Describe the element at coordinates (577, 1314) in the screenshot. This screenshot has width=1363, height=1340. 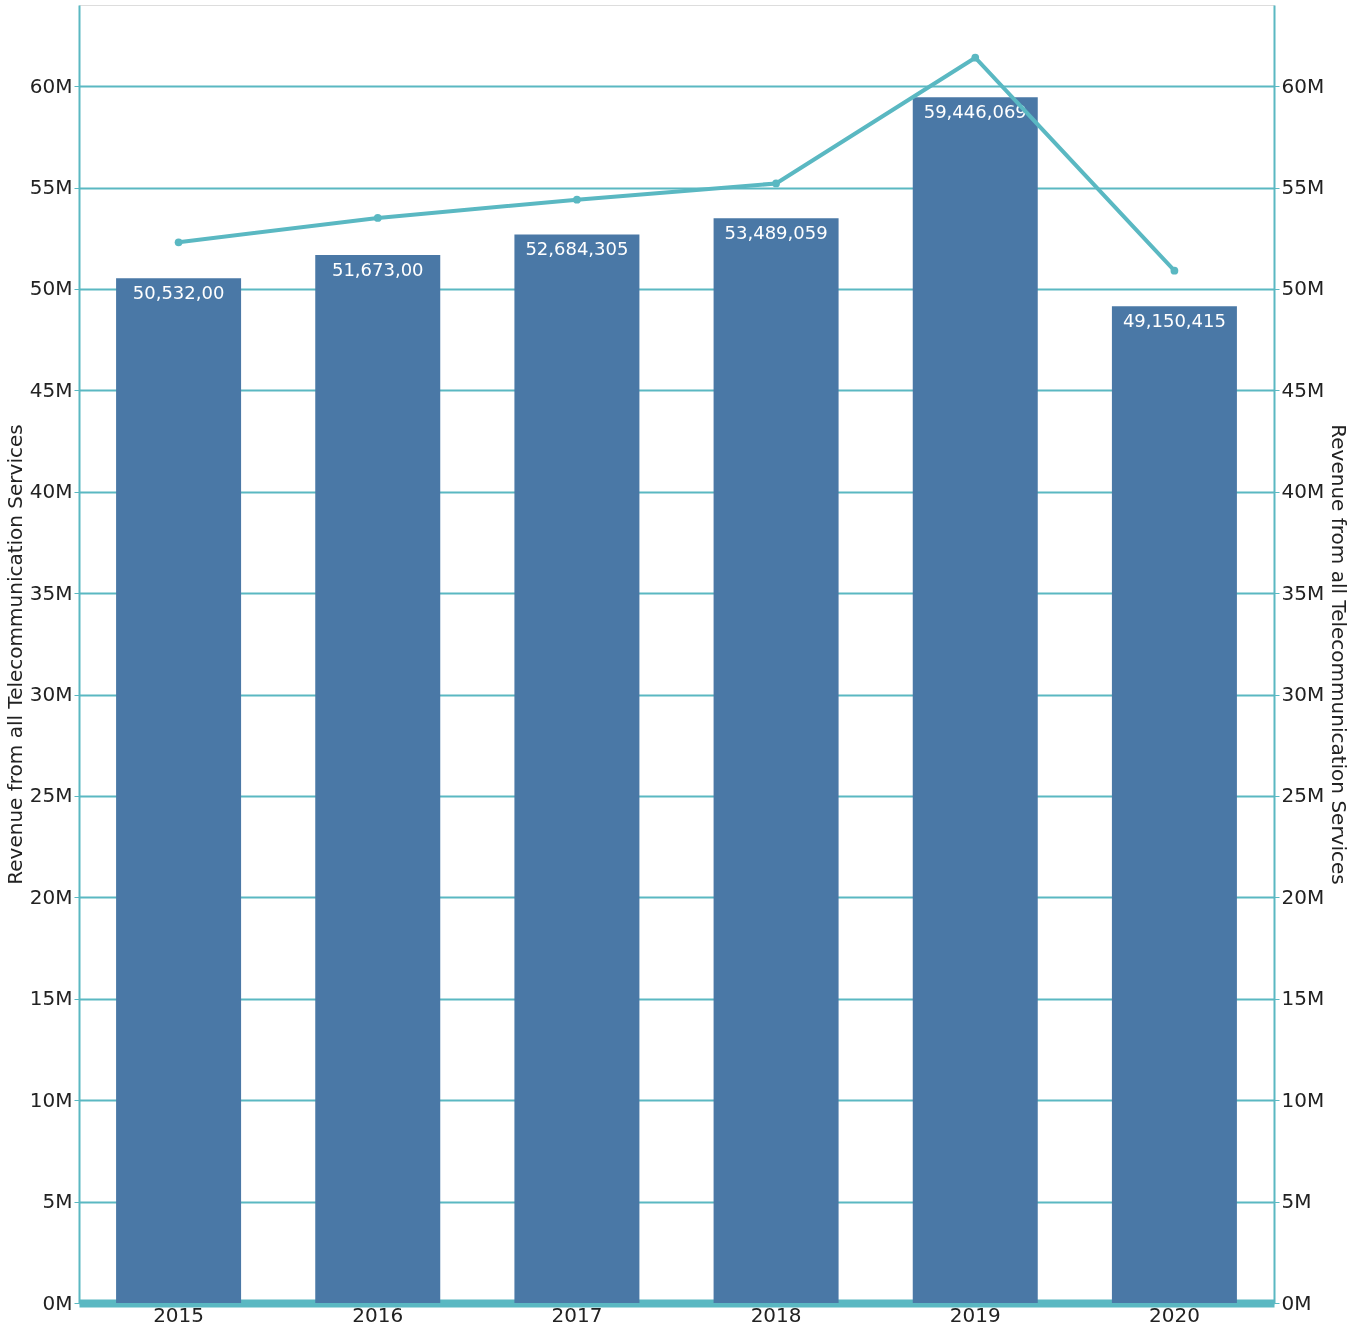
I see `x-tick-label: 2017` at that location.